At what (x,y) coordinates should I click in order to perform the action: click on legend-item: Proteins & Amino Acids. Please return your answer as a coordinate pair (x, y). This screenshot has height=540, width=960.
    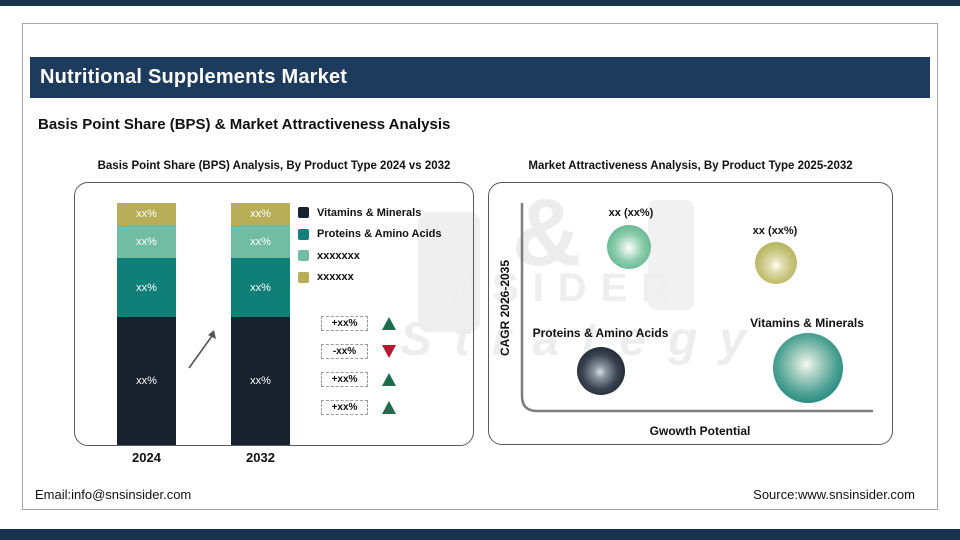
    Looking at the image, I should click on (369, 235).